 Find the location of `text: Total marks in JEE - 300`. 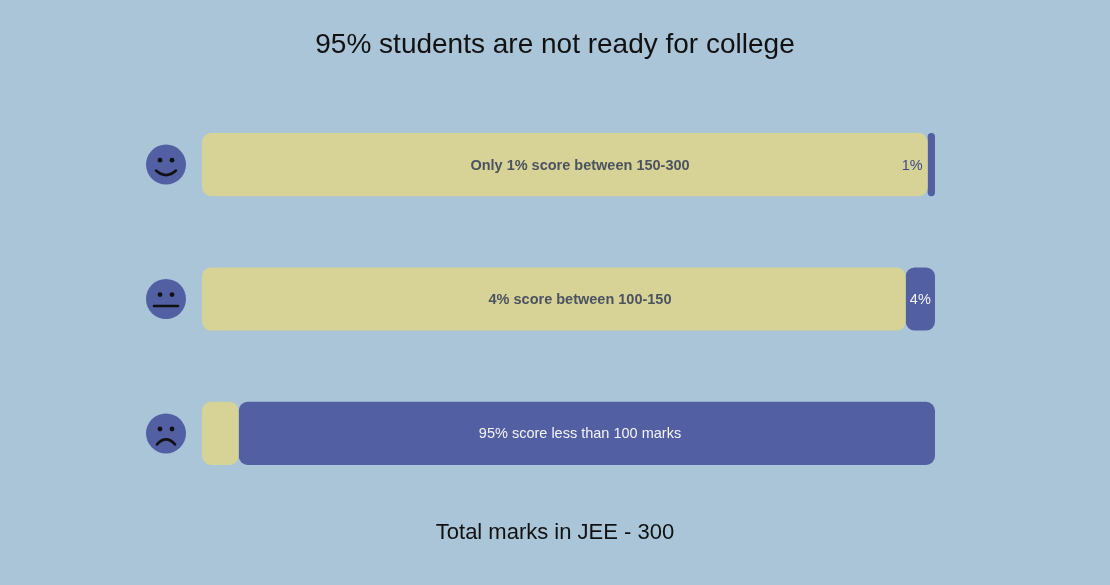

text: Total marks in JEE - 300 is located at coordinates (555, 531).